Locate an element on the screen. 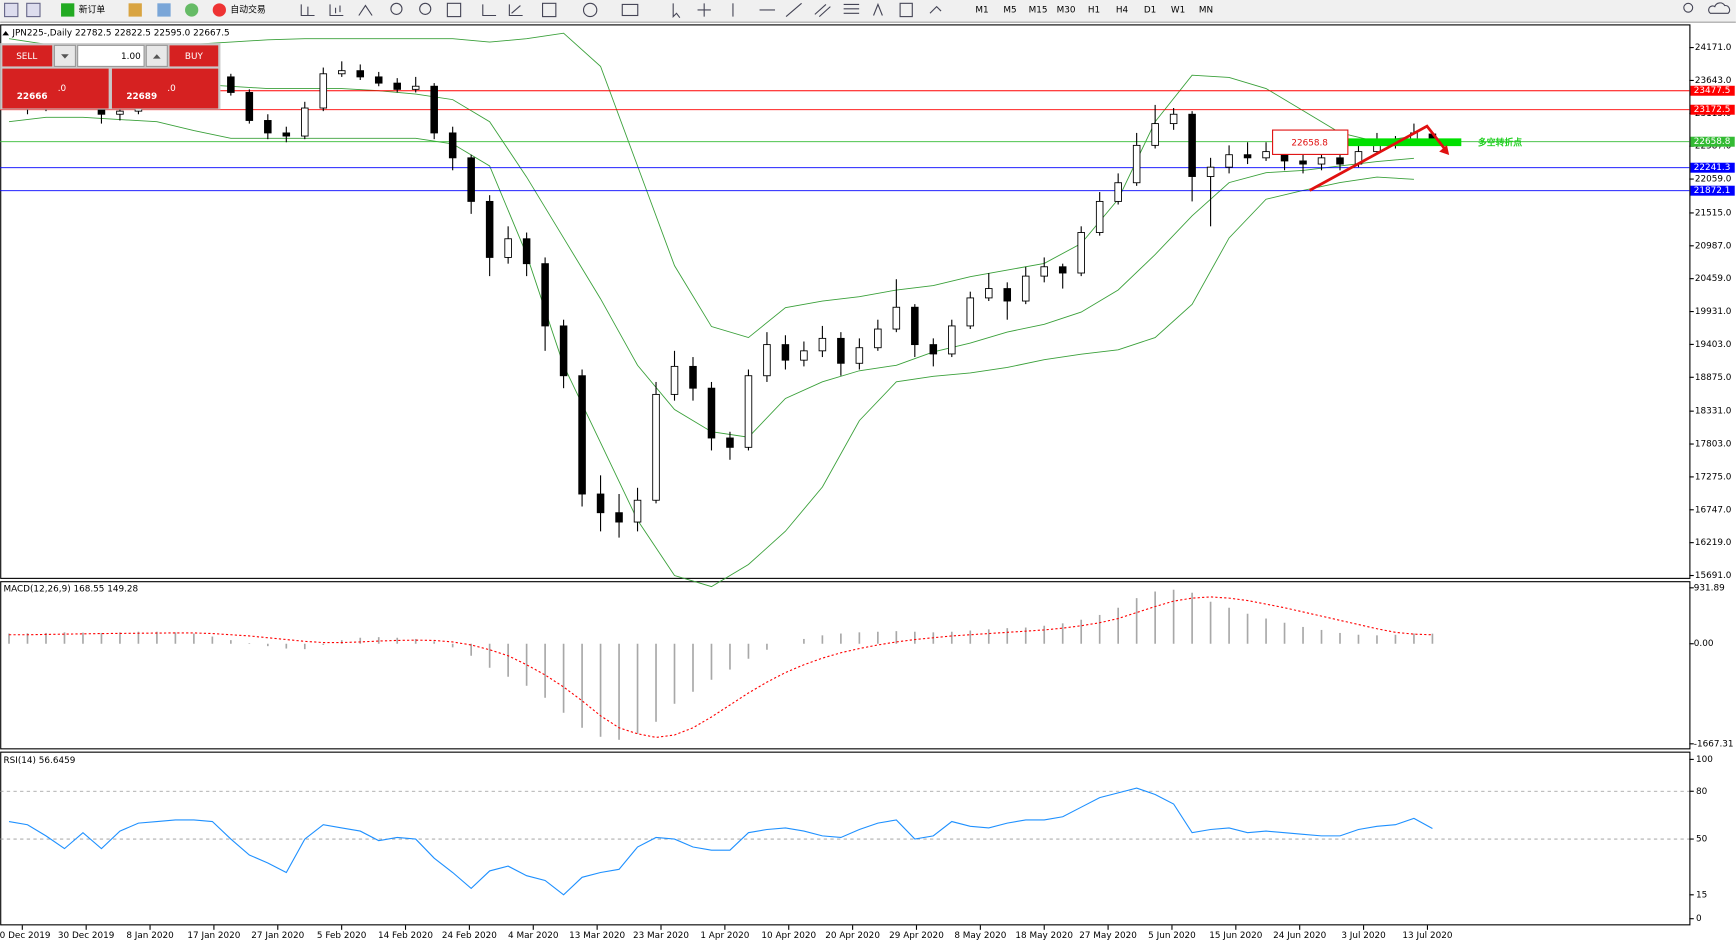 The height and width of the screenshot is (942, 1736). sell-button is located at coordinates (27, 56).